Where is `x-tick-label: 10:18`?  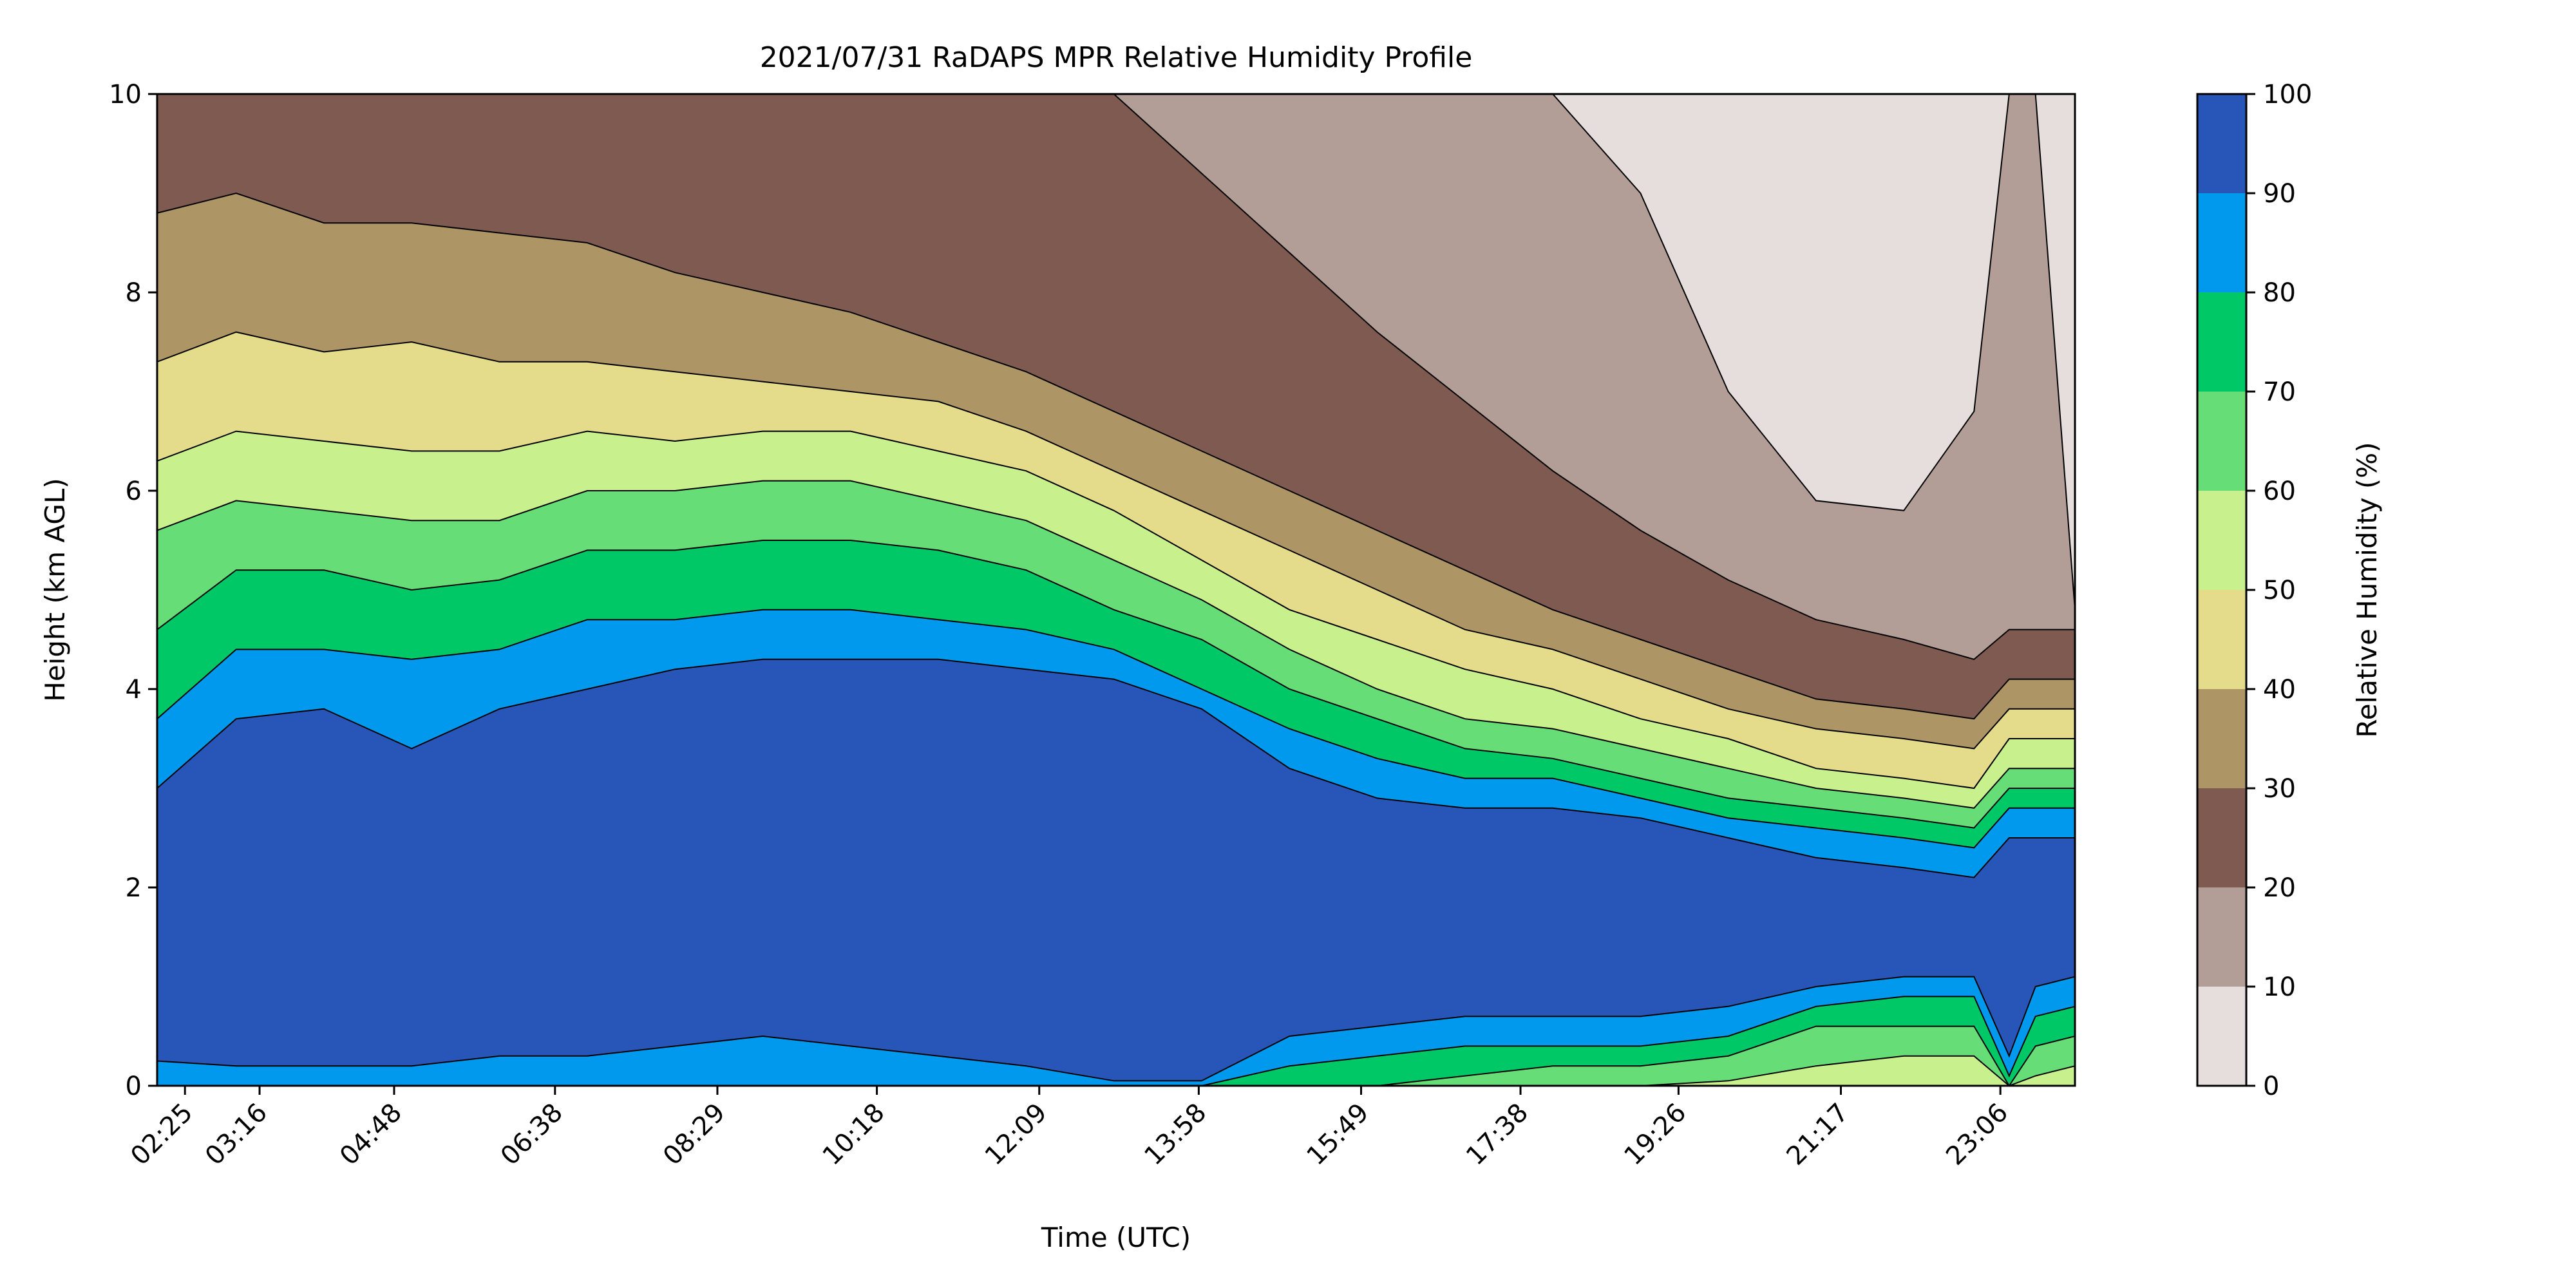
x-tick-label: 10:18 is located at coordinates (854, 1134).